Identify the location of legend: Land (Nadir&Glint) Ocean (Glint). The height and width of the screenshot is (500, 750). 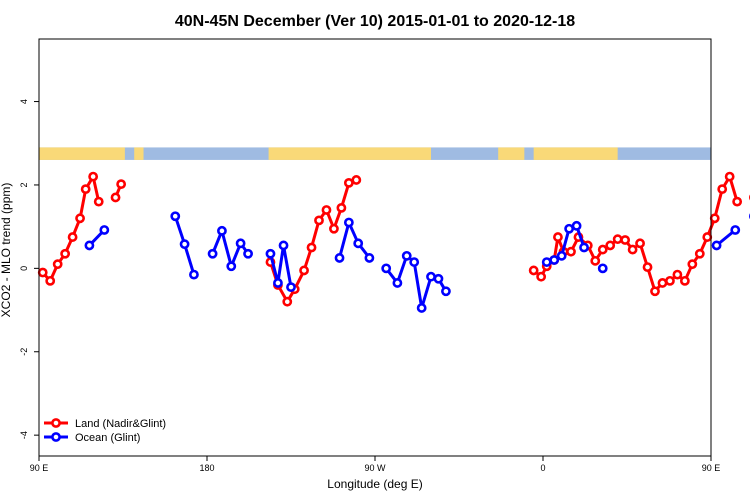
(105, 431).